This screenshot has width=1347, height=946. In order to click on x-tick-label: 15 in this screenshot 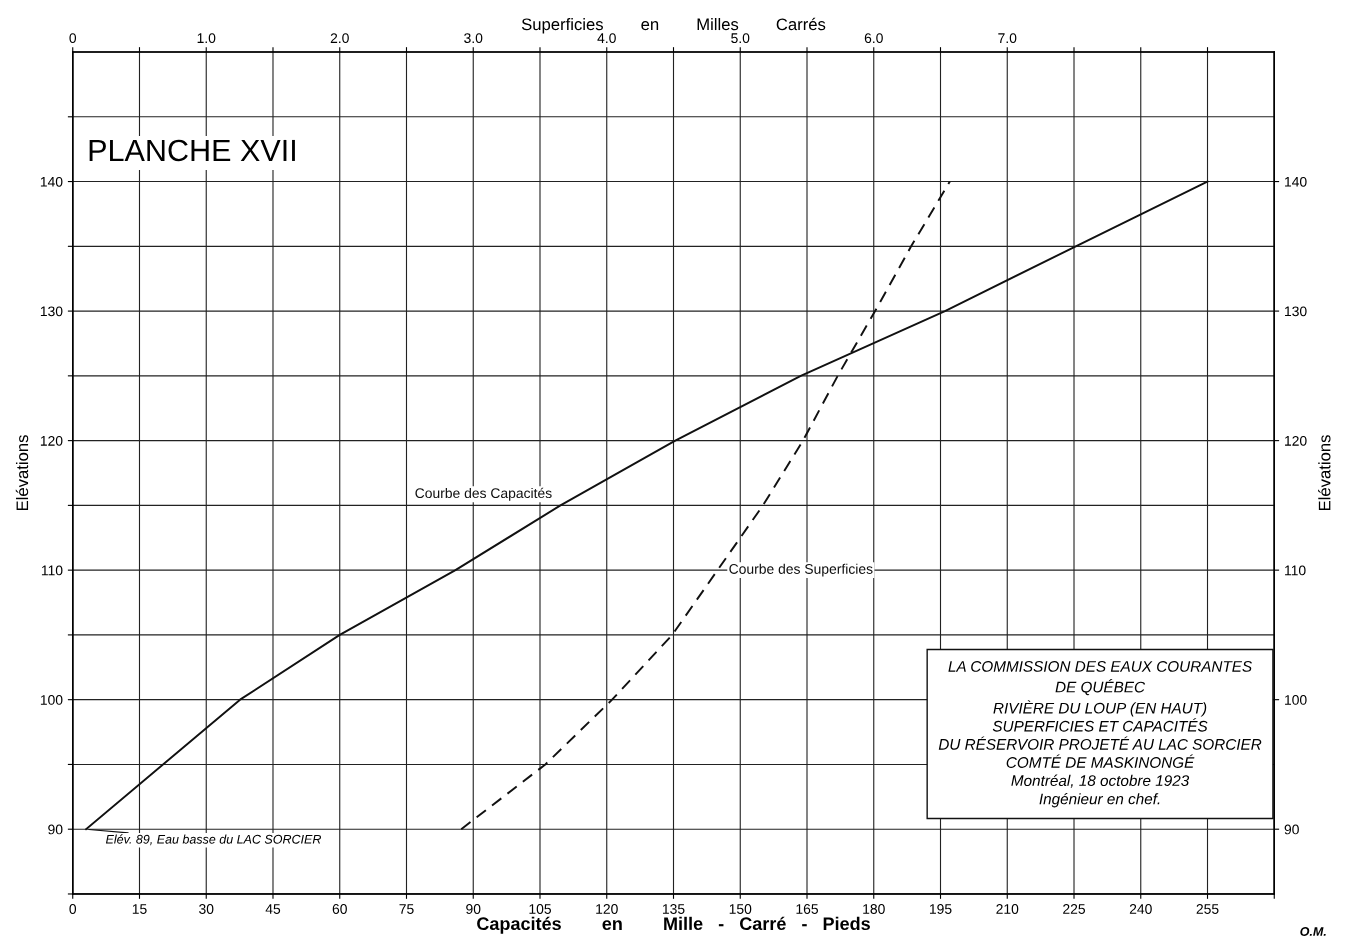, I will do `click(139, 909)`.